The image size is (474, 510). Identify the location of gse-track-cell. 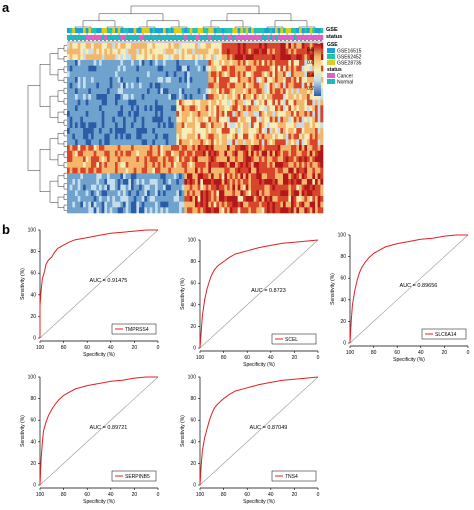
(186, 30).